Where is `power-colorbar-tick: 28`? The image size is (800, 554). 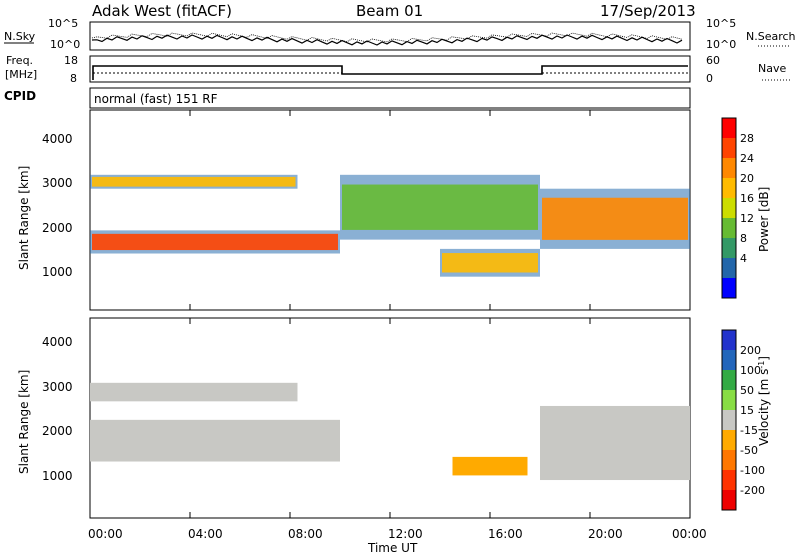 power-colorbar-tick: 28 is located at coordinates (747, 138).